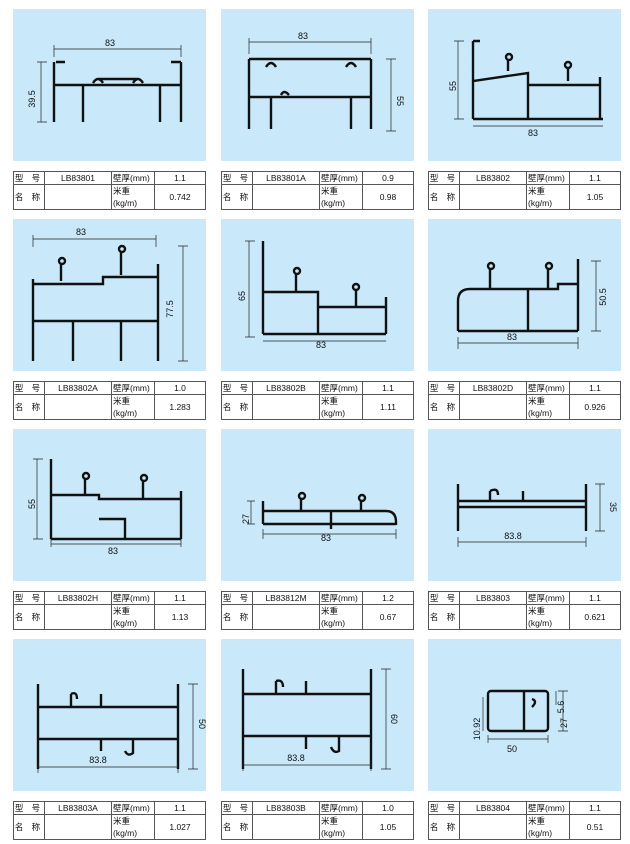  I want to click on thickness-value: 0.9, so click(388, 178).